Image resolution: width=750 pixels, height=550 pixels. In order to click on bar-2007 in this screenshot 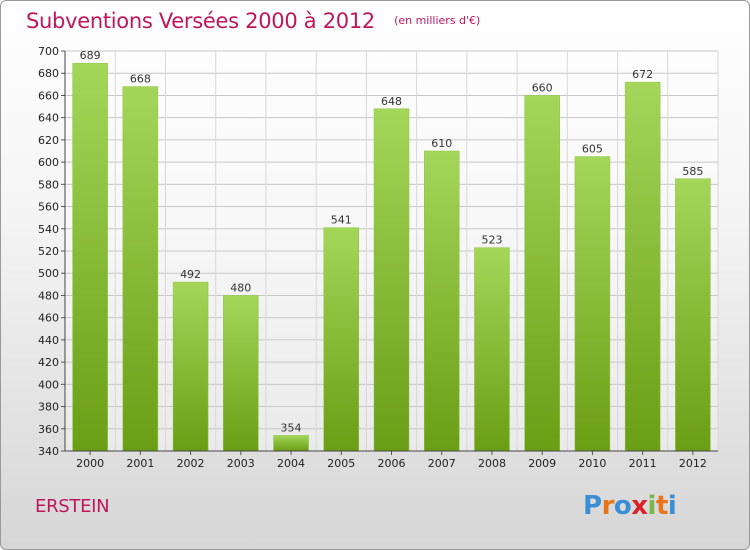, I will do `click(441, 301)`.